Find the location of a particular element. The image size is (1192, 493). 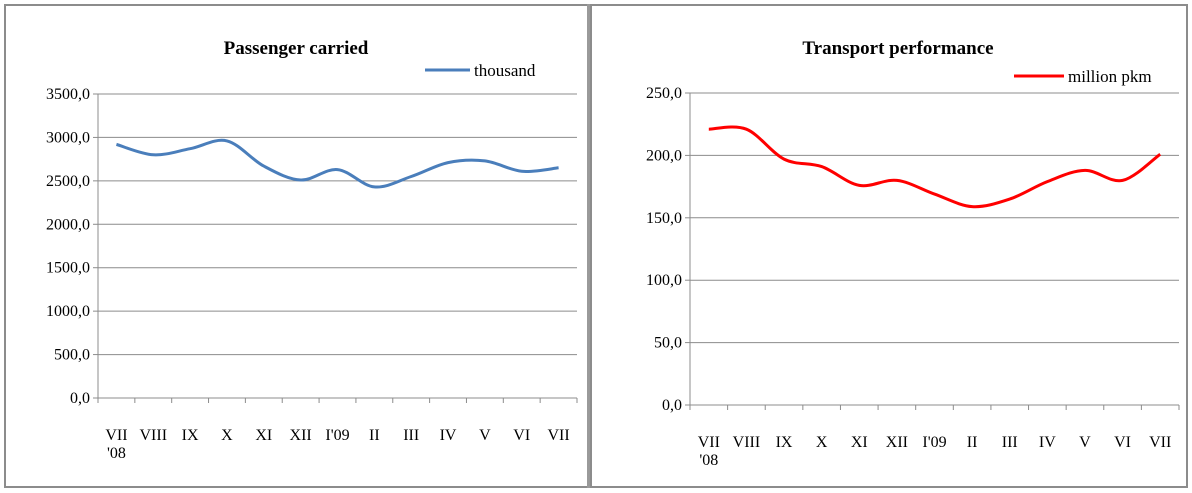

panel-divider is located at coordinates (589, 246).